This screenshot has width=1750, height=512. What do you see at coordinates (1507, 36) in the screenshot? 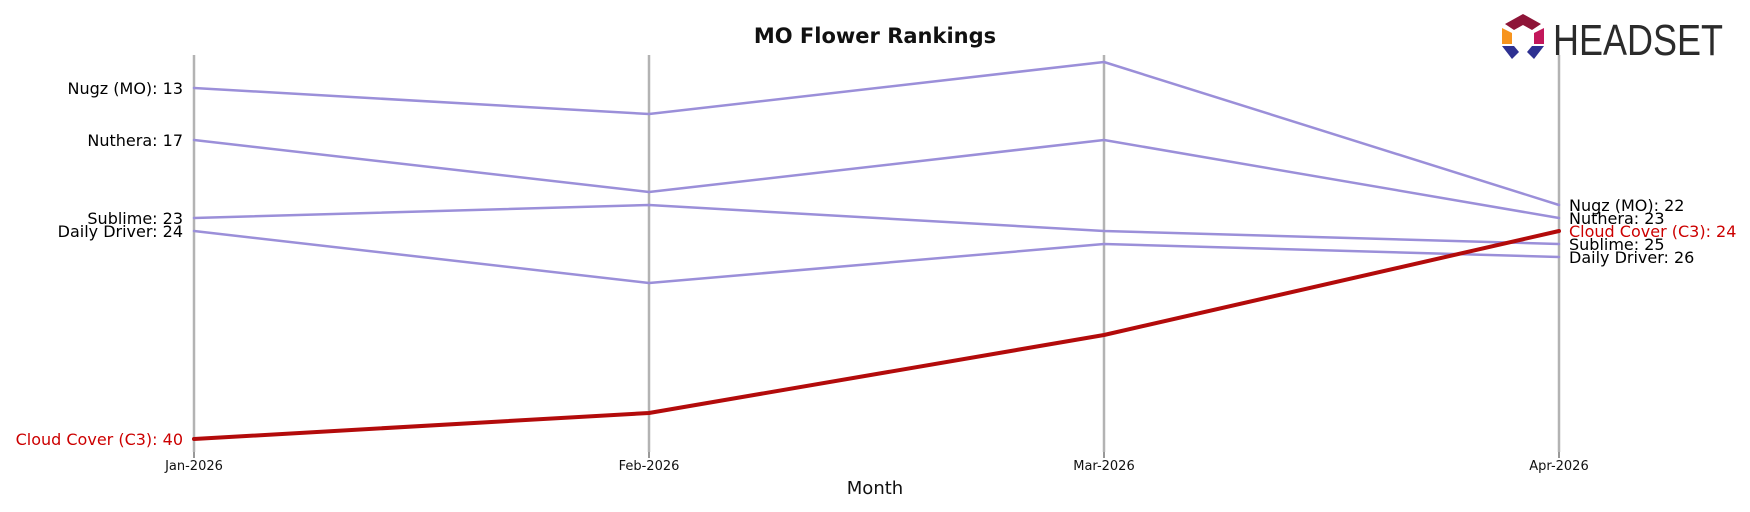
I see `logo-mark-left` at bounding box center [1507, 36].